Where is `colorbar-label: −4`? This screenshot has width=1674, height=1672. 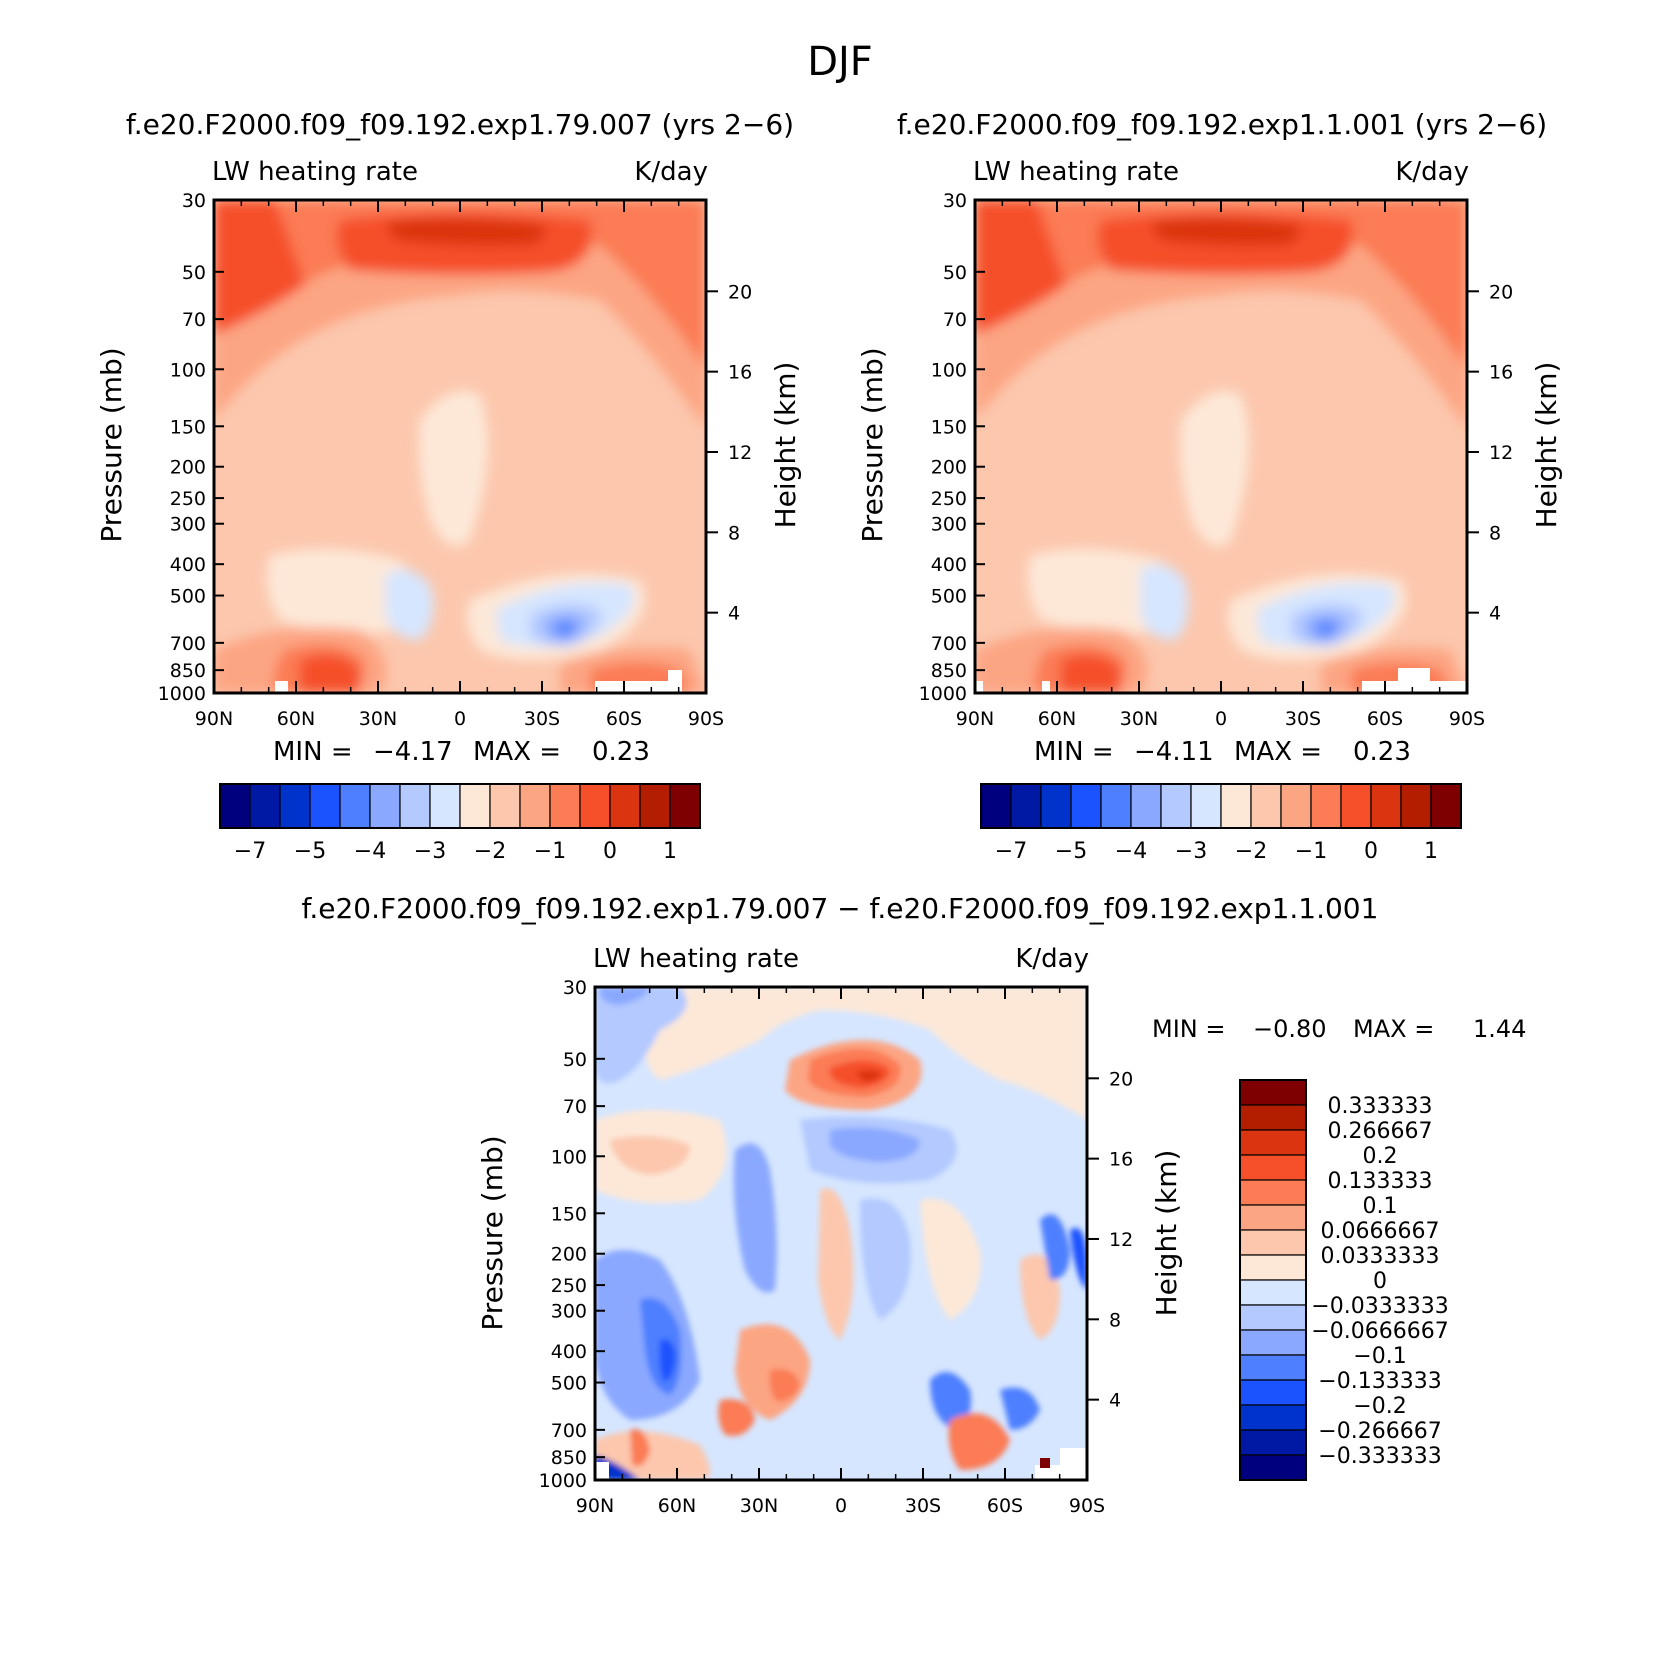
colorbar-label: −4 is located at coordinates (1131, 851).